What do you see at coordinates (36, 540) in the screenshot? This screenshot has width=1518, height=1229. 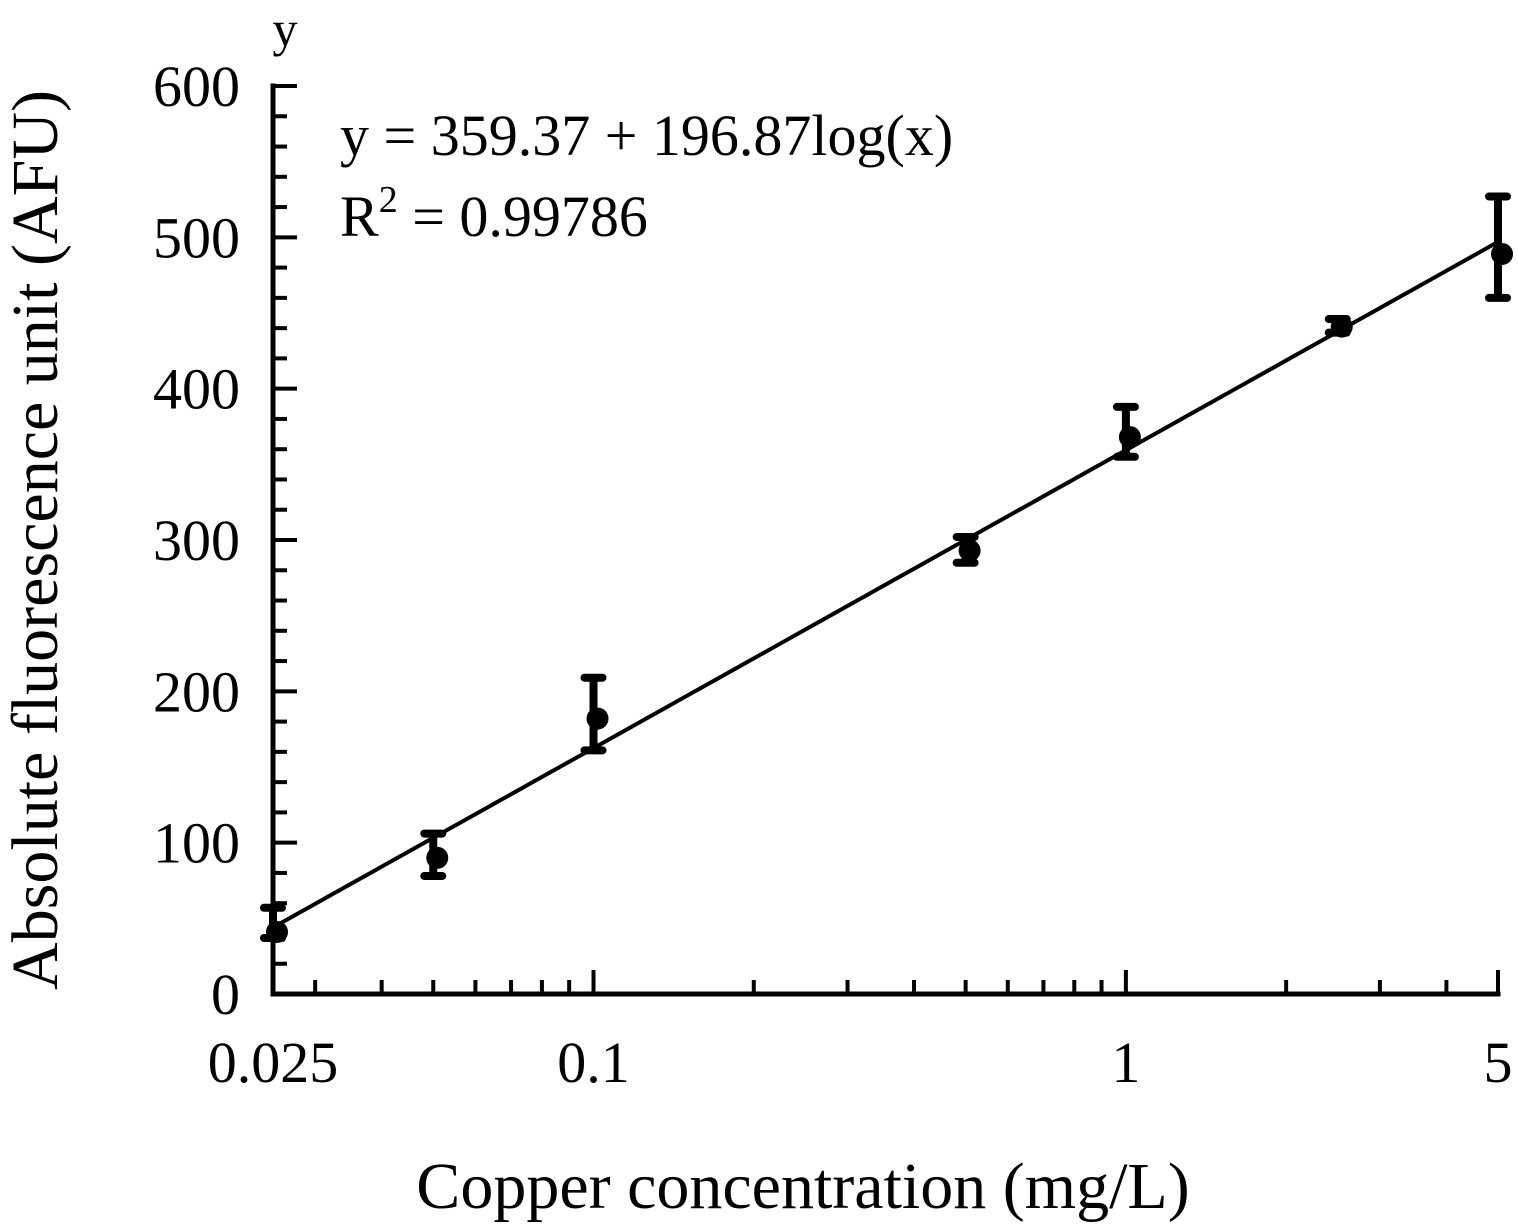 I see `y-axis-title: Absolute fluorescence unit (AFU)` at bounding box center [36, 540].